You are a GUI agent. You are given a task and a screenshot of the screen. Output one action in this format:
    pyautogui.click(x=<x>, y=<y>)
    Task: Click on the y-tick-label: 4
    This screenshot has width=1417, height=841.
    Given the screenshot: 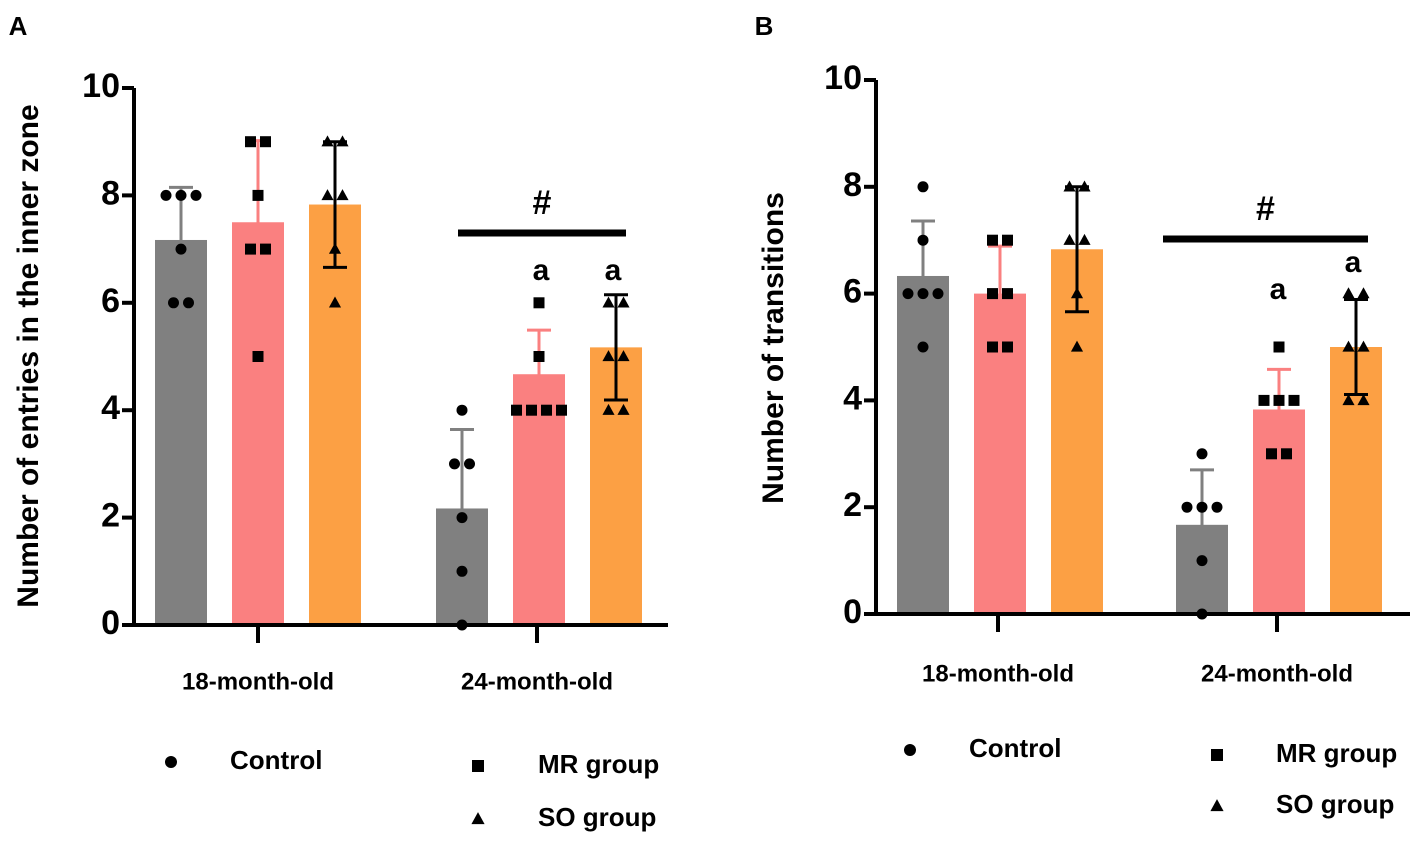 What is the action you would take?
    pyautogui.click(x=110, y=408)
    